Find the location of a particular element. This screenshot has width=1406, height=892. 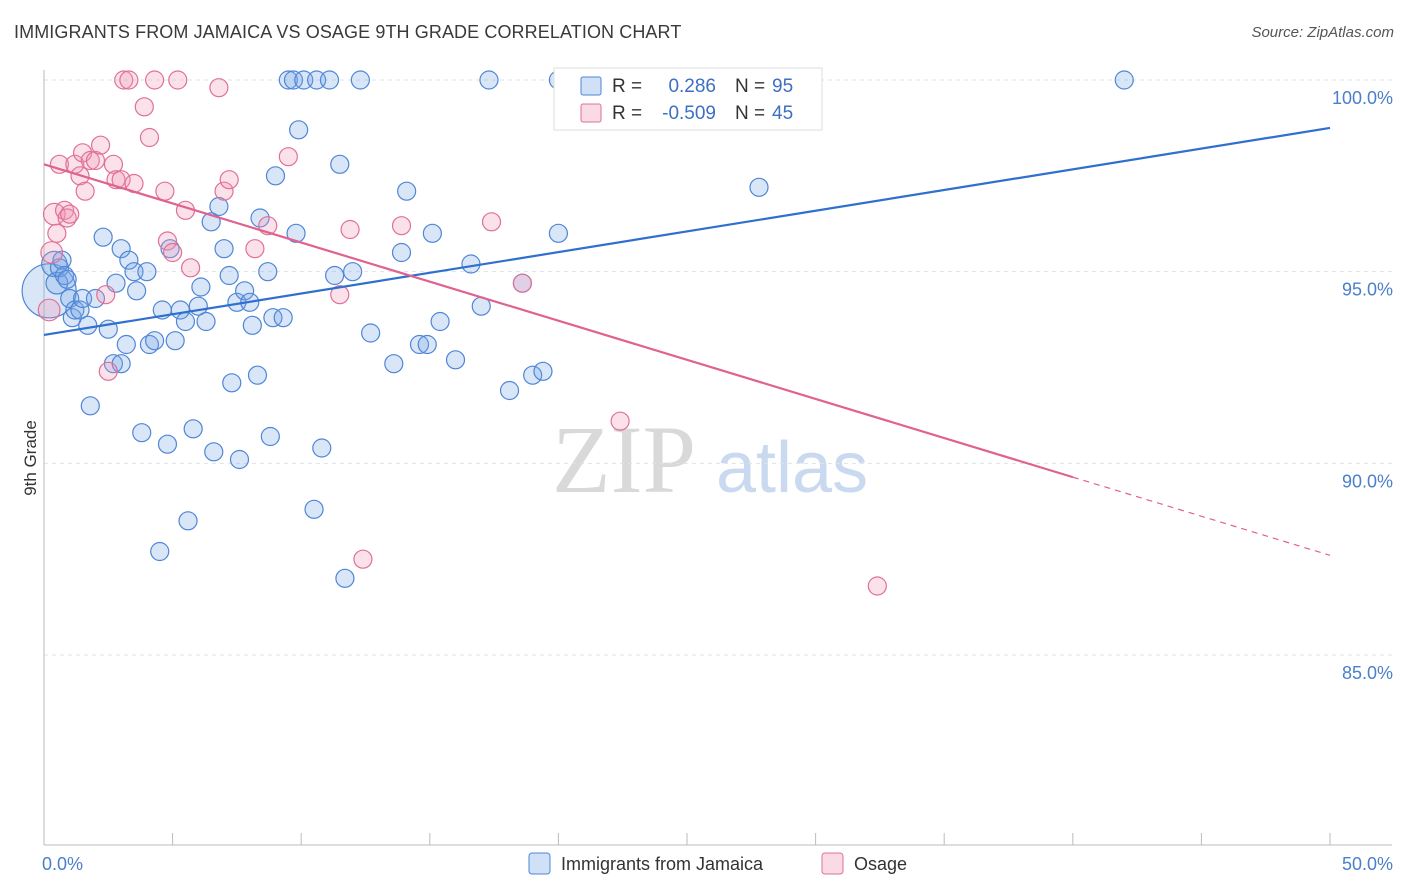

y-tick-labels: 100.0% 95.0% 90.0% 85.0% is located at coordinates (1362, 385).